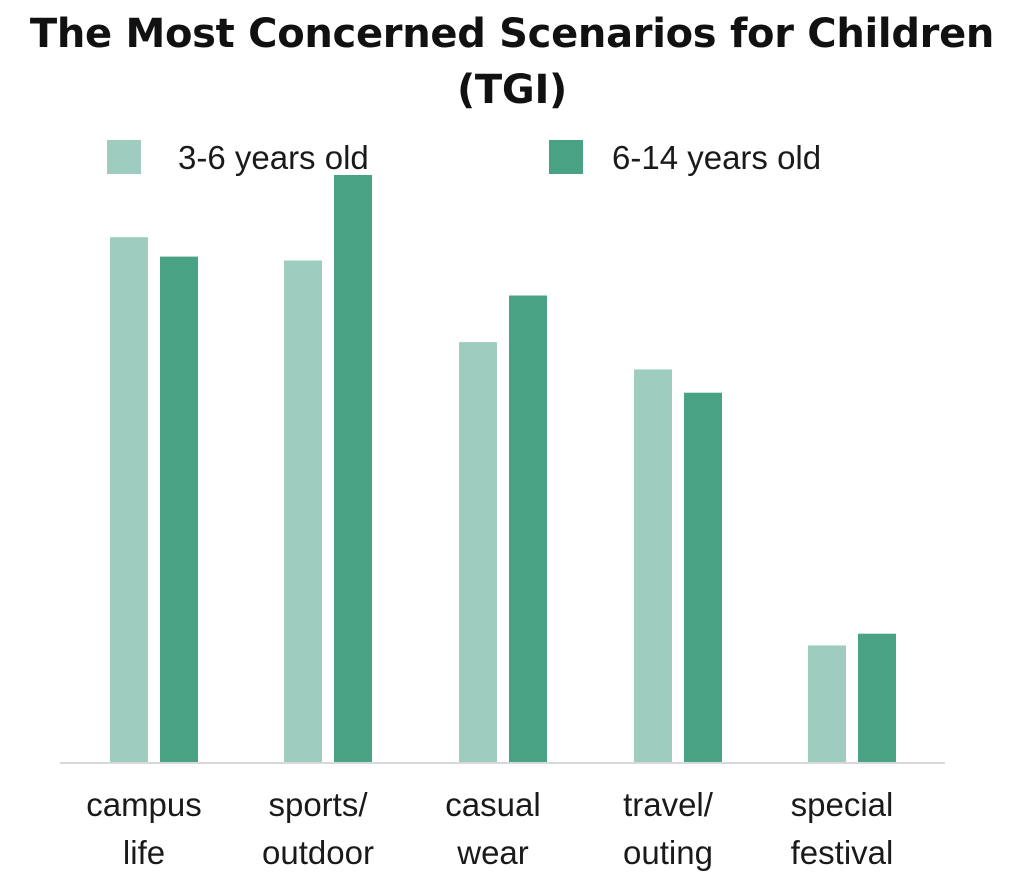  Describe the element at coordinates (492, 804) in the screenshot. I see `category-label-2-line-0: casual` at that location.